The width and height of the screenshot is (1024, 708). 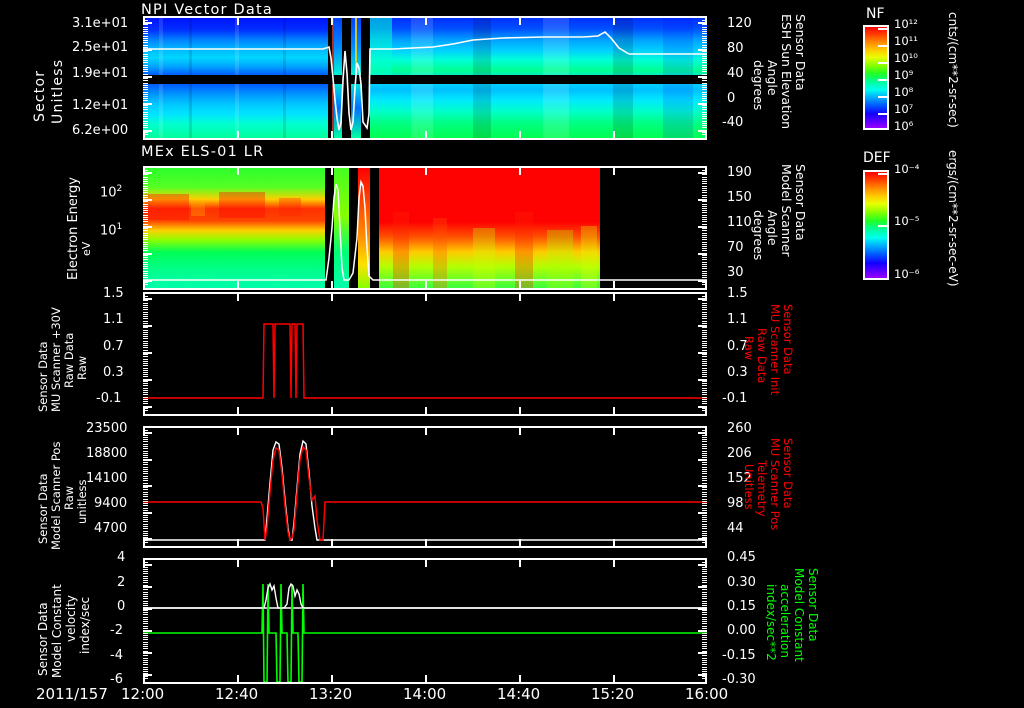 I want to click on panel-mu-scanner-init, so click(x=425, y=354).